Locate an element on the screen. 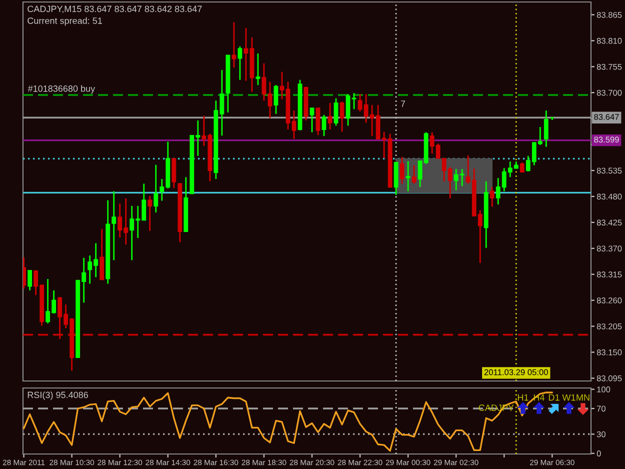 This screenshot has width=625, height=469. y-tick-label: 83.315 is located at coordinates (609, 275).